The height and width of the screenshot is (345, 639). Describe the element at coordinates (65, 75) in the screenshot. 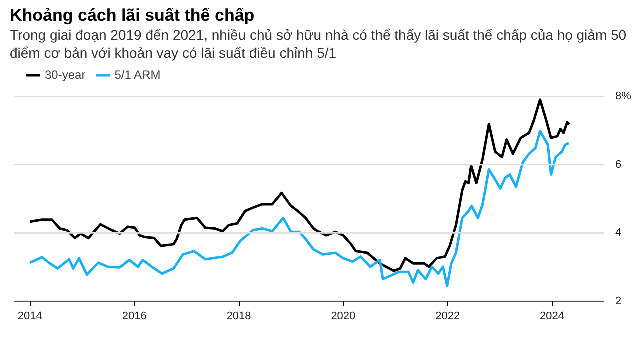

I see `legend-label: 30-year` at that location.